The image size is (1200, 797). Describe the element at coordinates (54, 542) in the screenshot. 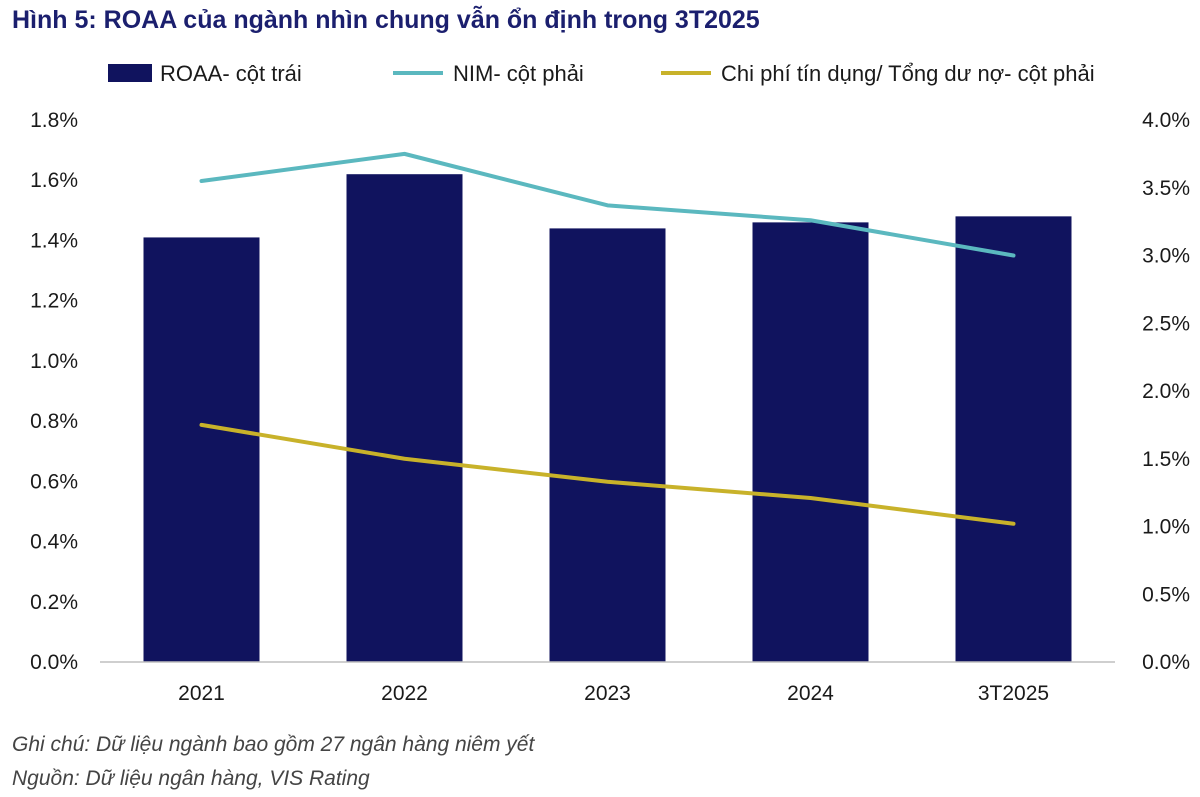

I see `left-tick-label: 0.4%` at that location.